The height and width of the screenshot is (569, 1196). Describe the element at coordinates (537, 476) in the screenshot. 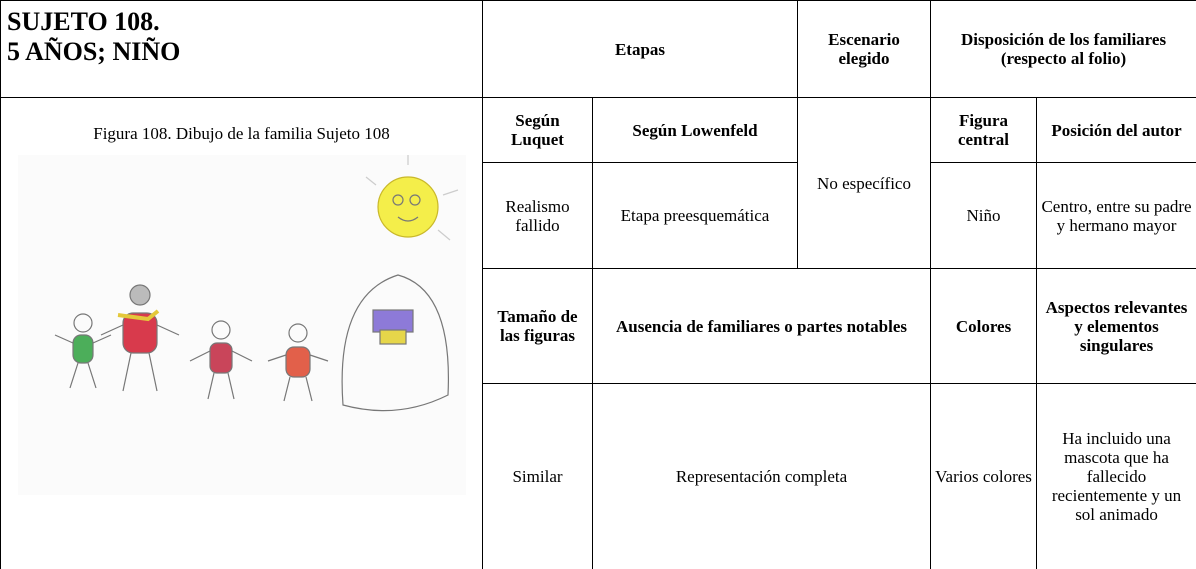

I see `cell: Similar` at that location.